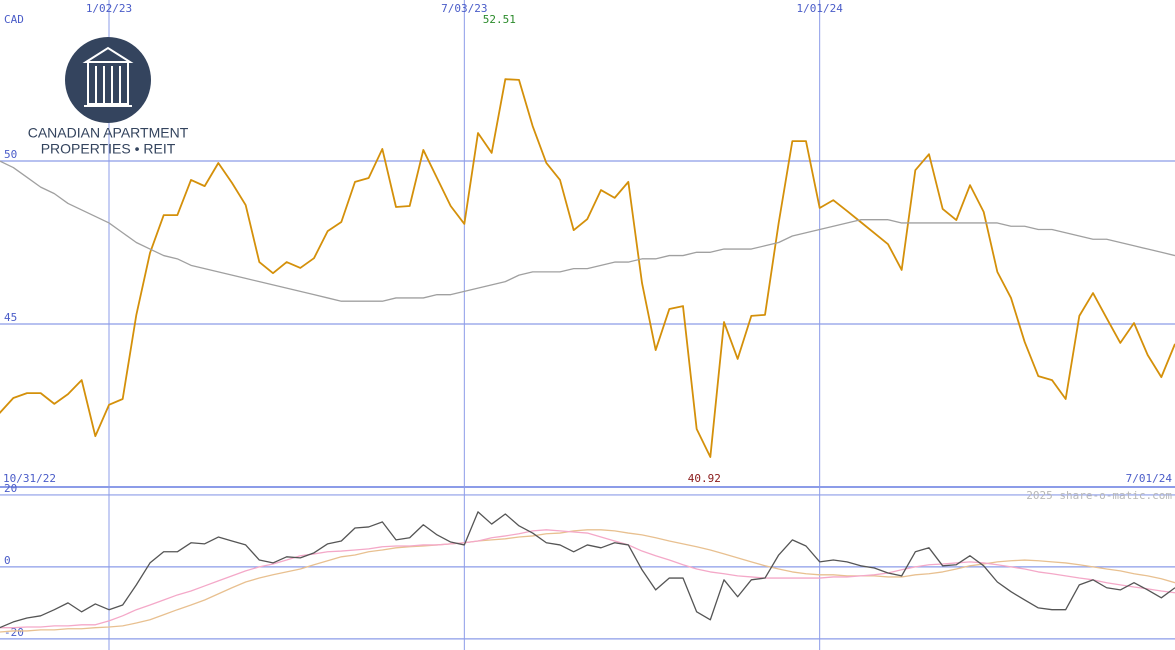  Describe the element at coordinates (7, 560) in the screenshot. I see `y-tick-label: 0` at that location.